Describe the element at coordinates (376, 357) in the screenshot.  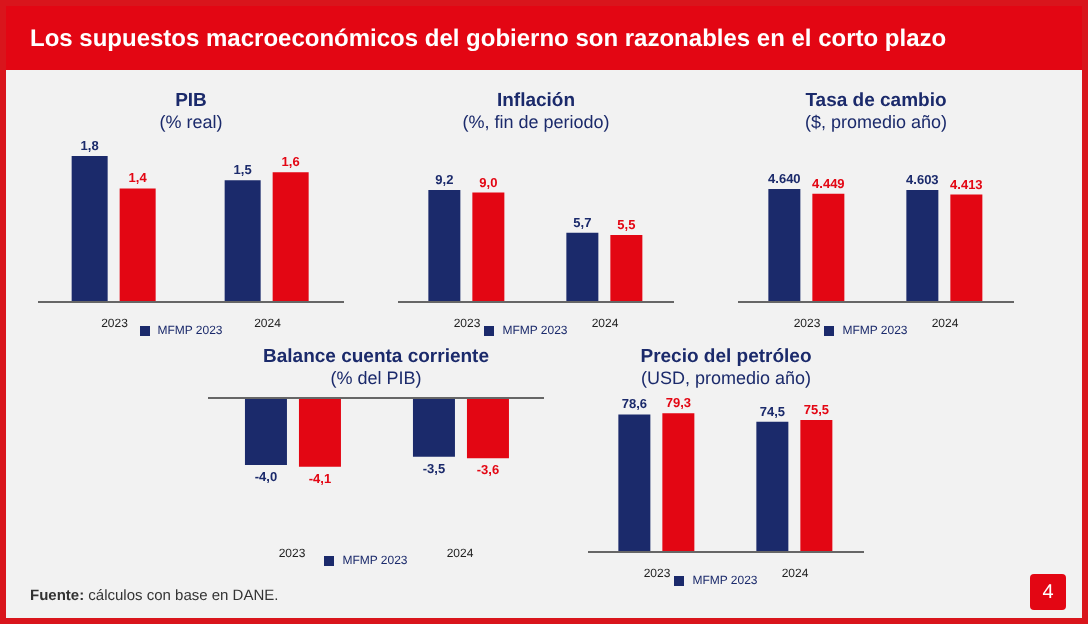
I see `chart-title: Balance cuenta corriente` at that location.